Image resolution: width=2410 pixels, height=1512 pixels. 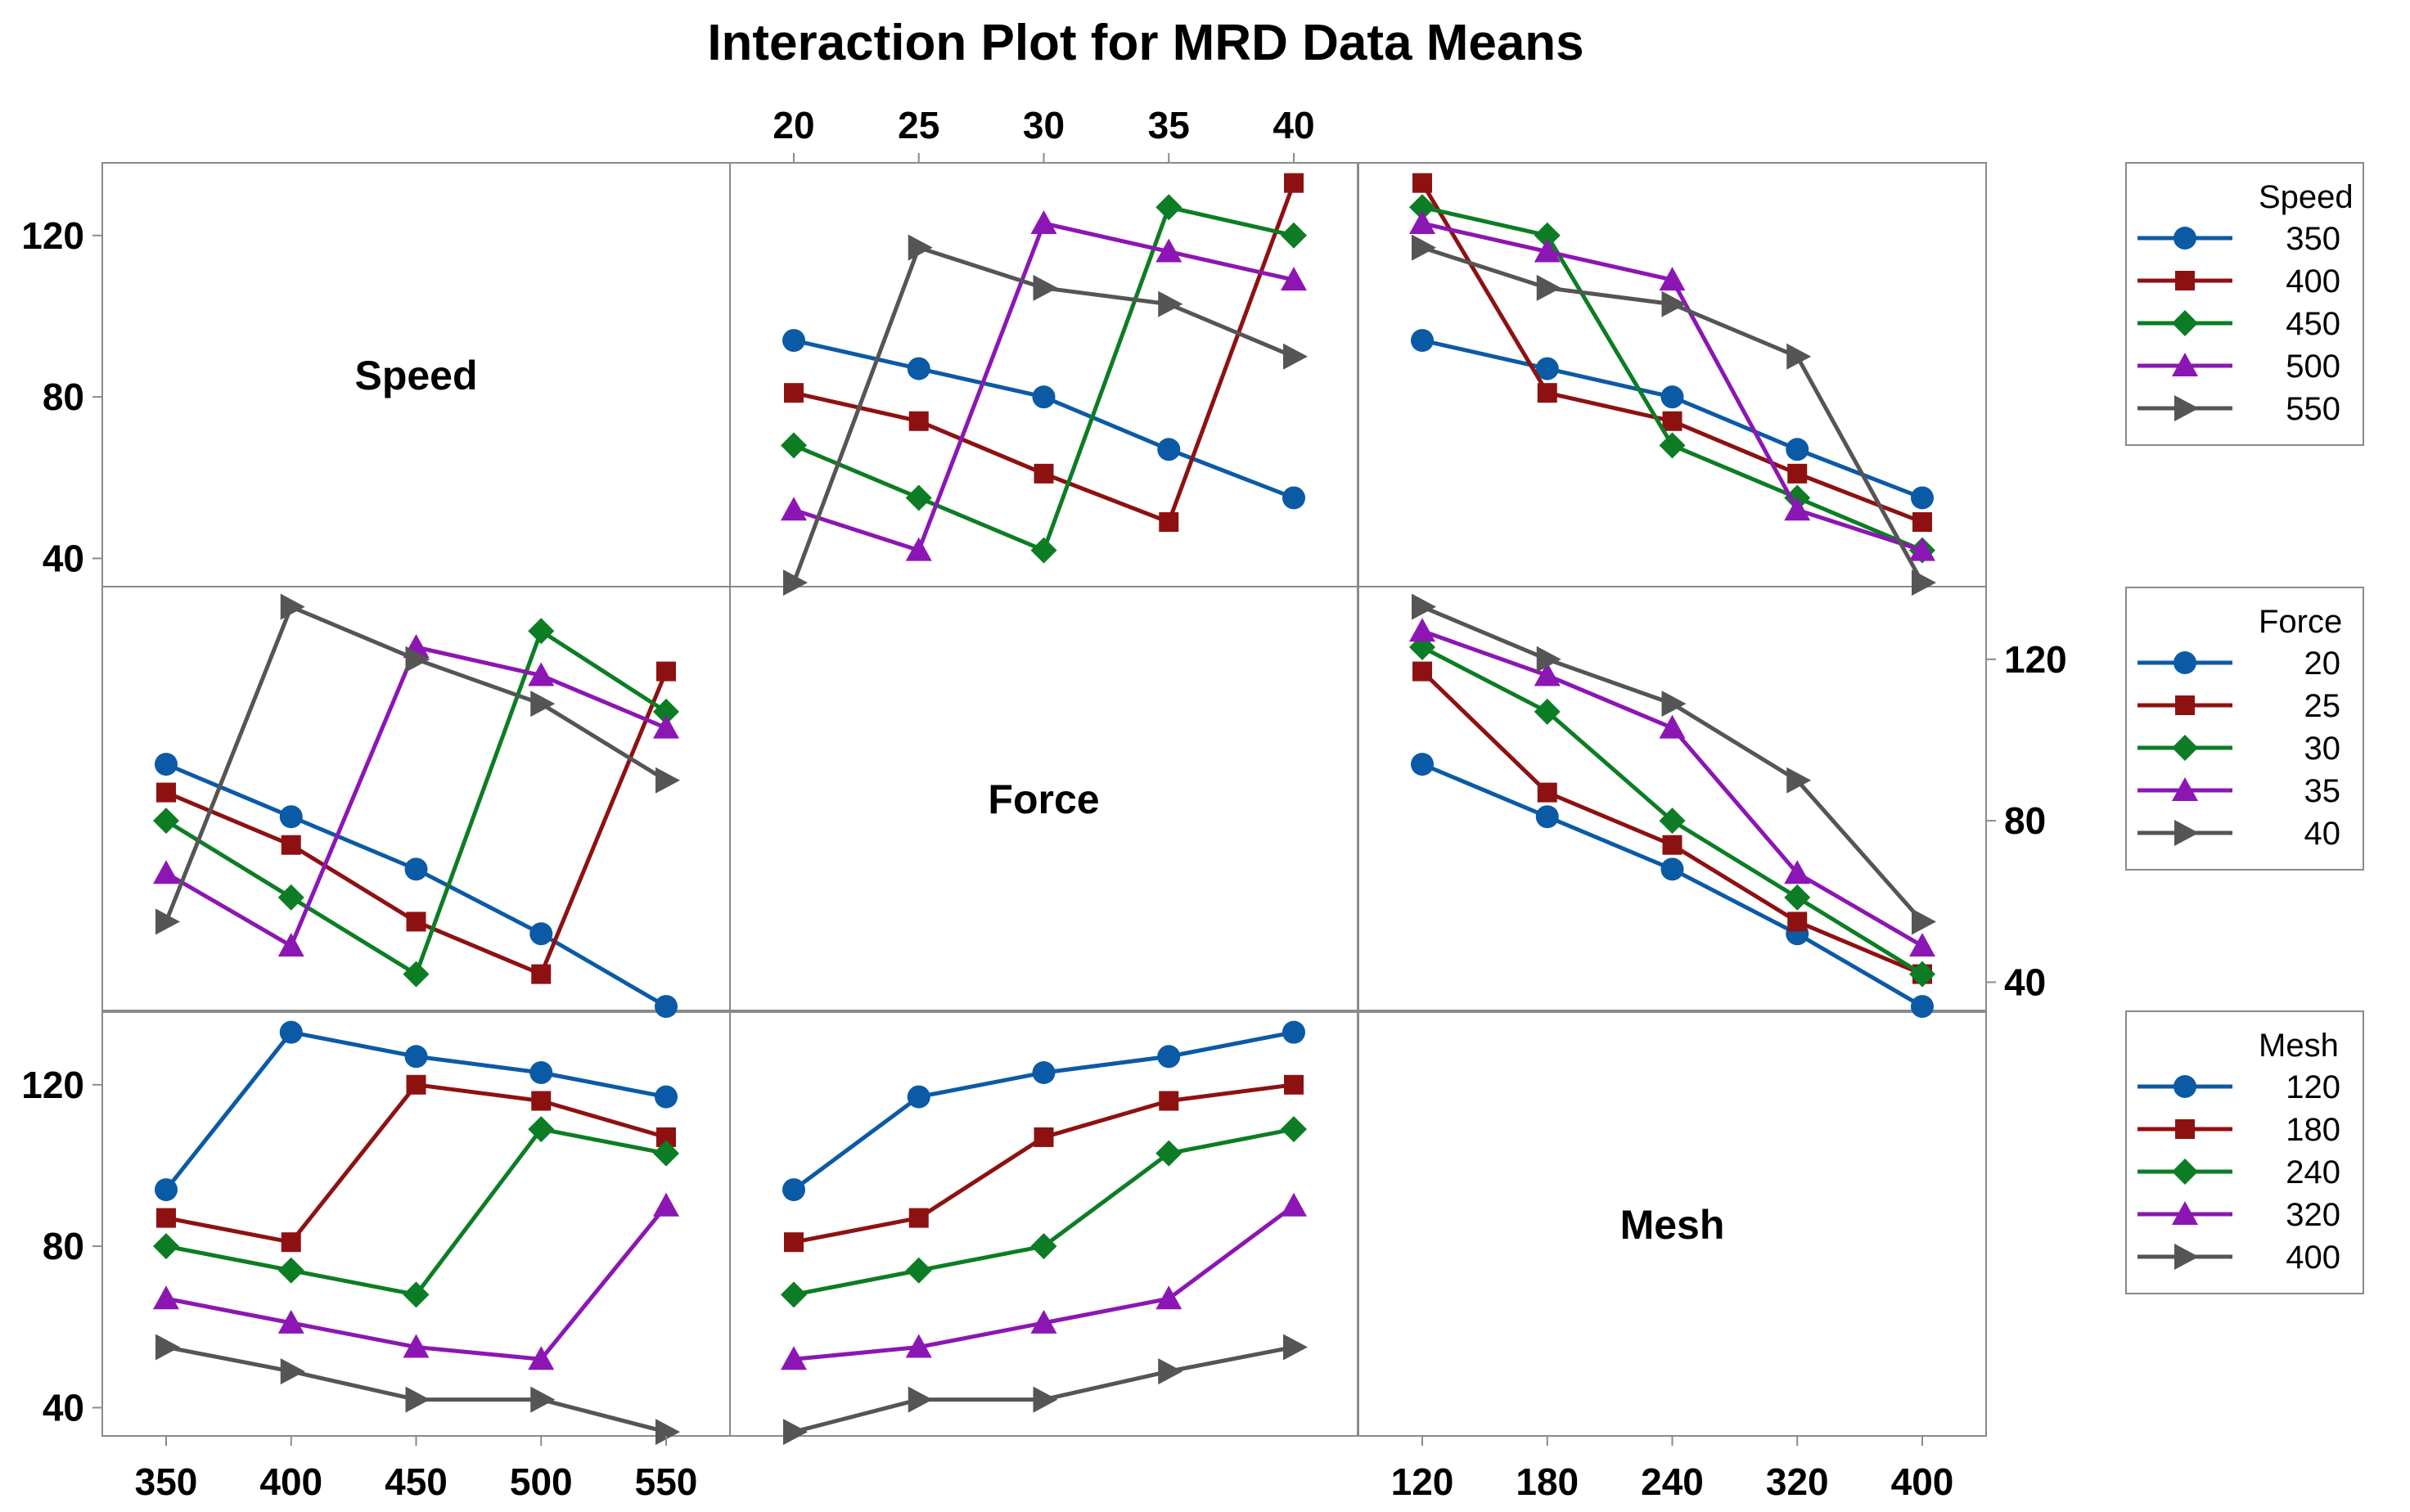 What do you see at coordinates (2322, 791) in the screenshot?
I see `legend-item-label: 35` at bounding box center [2322, 791].